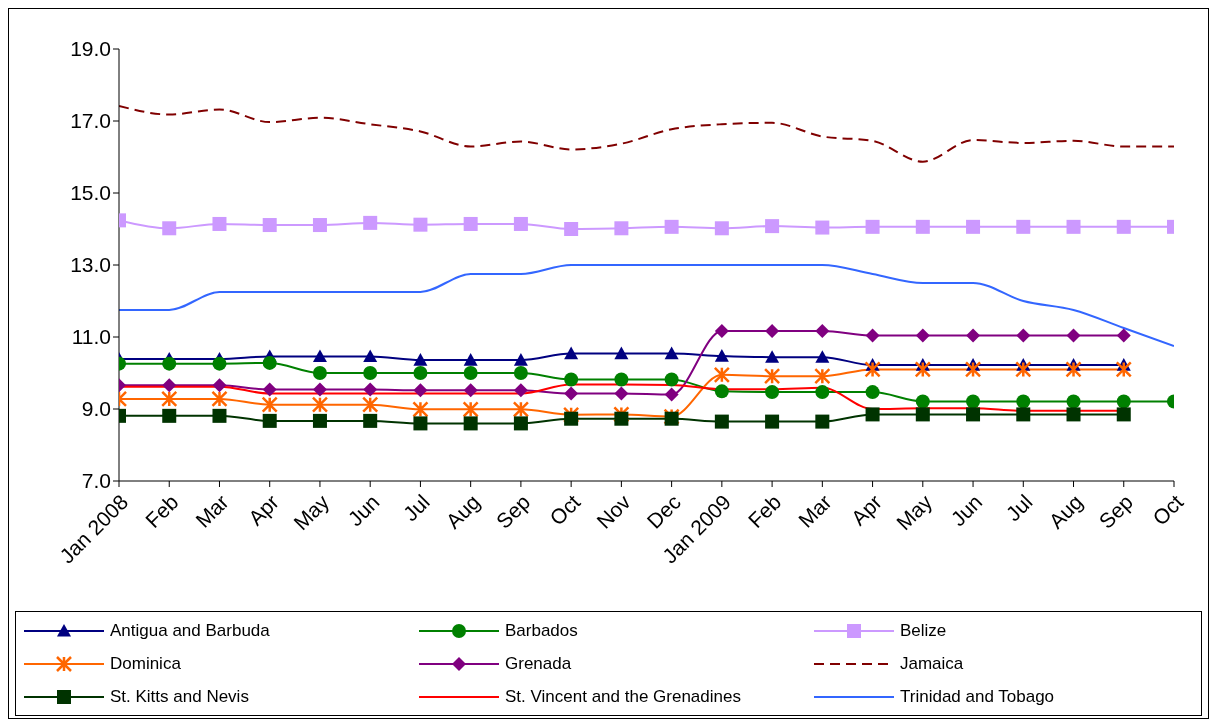  I want to click on legend-label: Antigua and Barbuda, so click(190, 630).